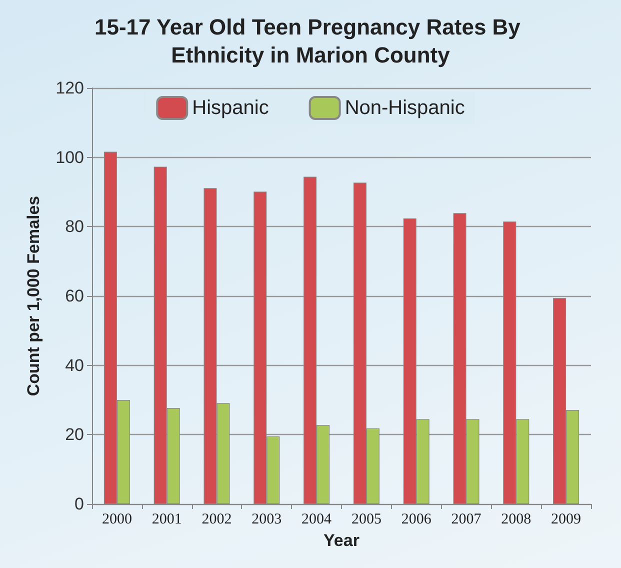 This screenshot has width=621, height=568. I want to click on y-tick-label: 80, so click(74, 226).